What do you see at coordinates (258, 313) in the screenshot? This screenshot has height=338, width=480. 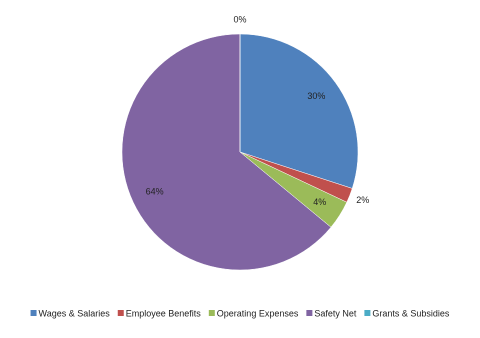 I see `legend-label: Operating Expenses` at bounding box center [258, 313].